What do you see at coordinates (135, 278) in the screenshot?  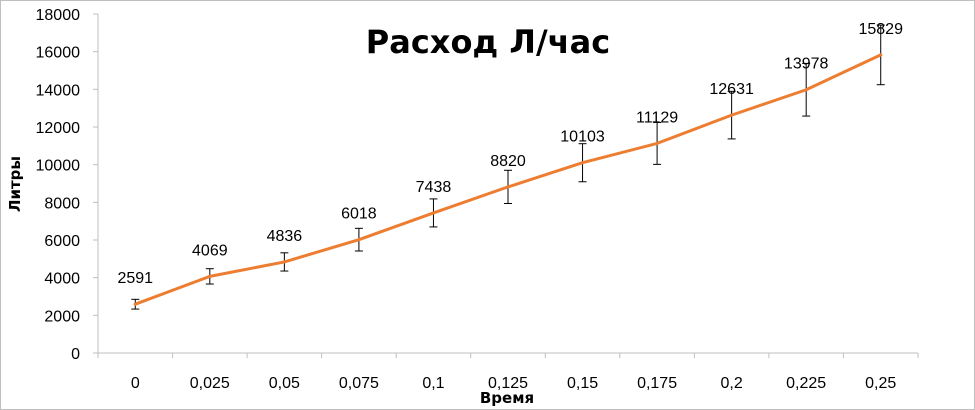 I see `data-label: 2591` at bounding box center [135, 278].